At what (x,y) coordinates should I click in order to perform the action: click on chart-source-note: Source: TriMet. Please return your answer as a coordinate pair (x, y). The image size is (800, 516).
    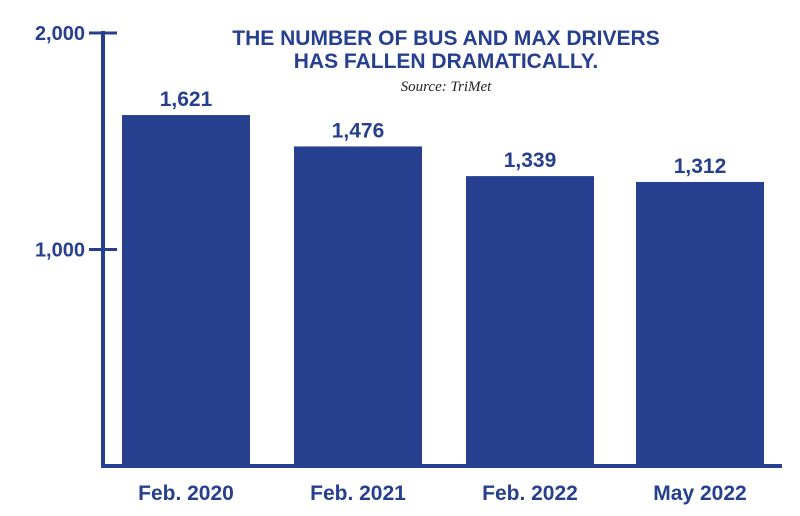
    Looking at the image, I should click on (447, 87).